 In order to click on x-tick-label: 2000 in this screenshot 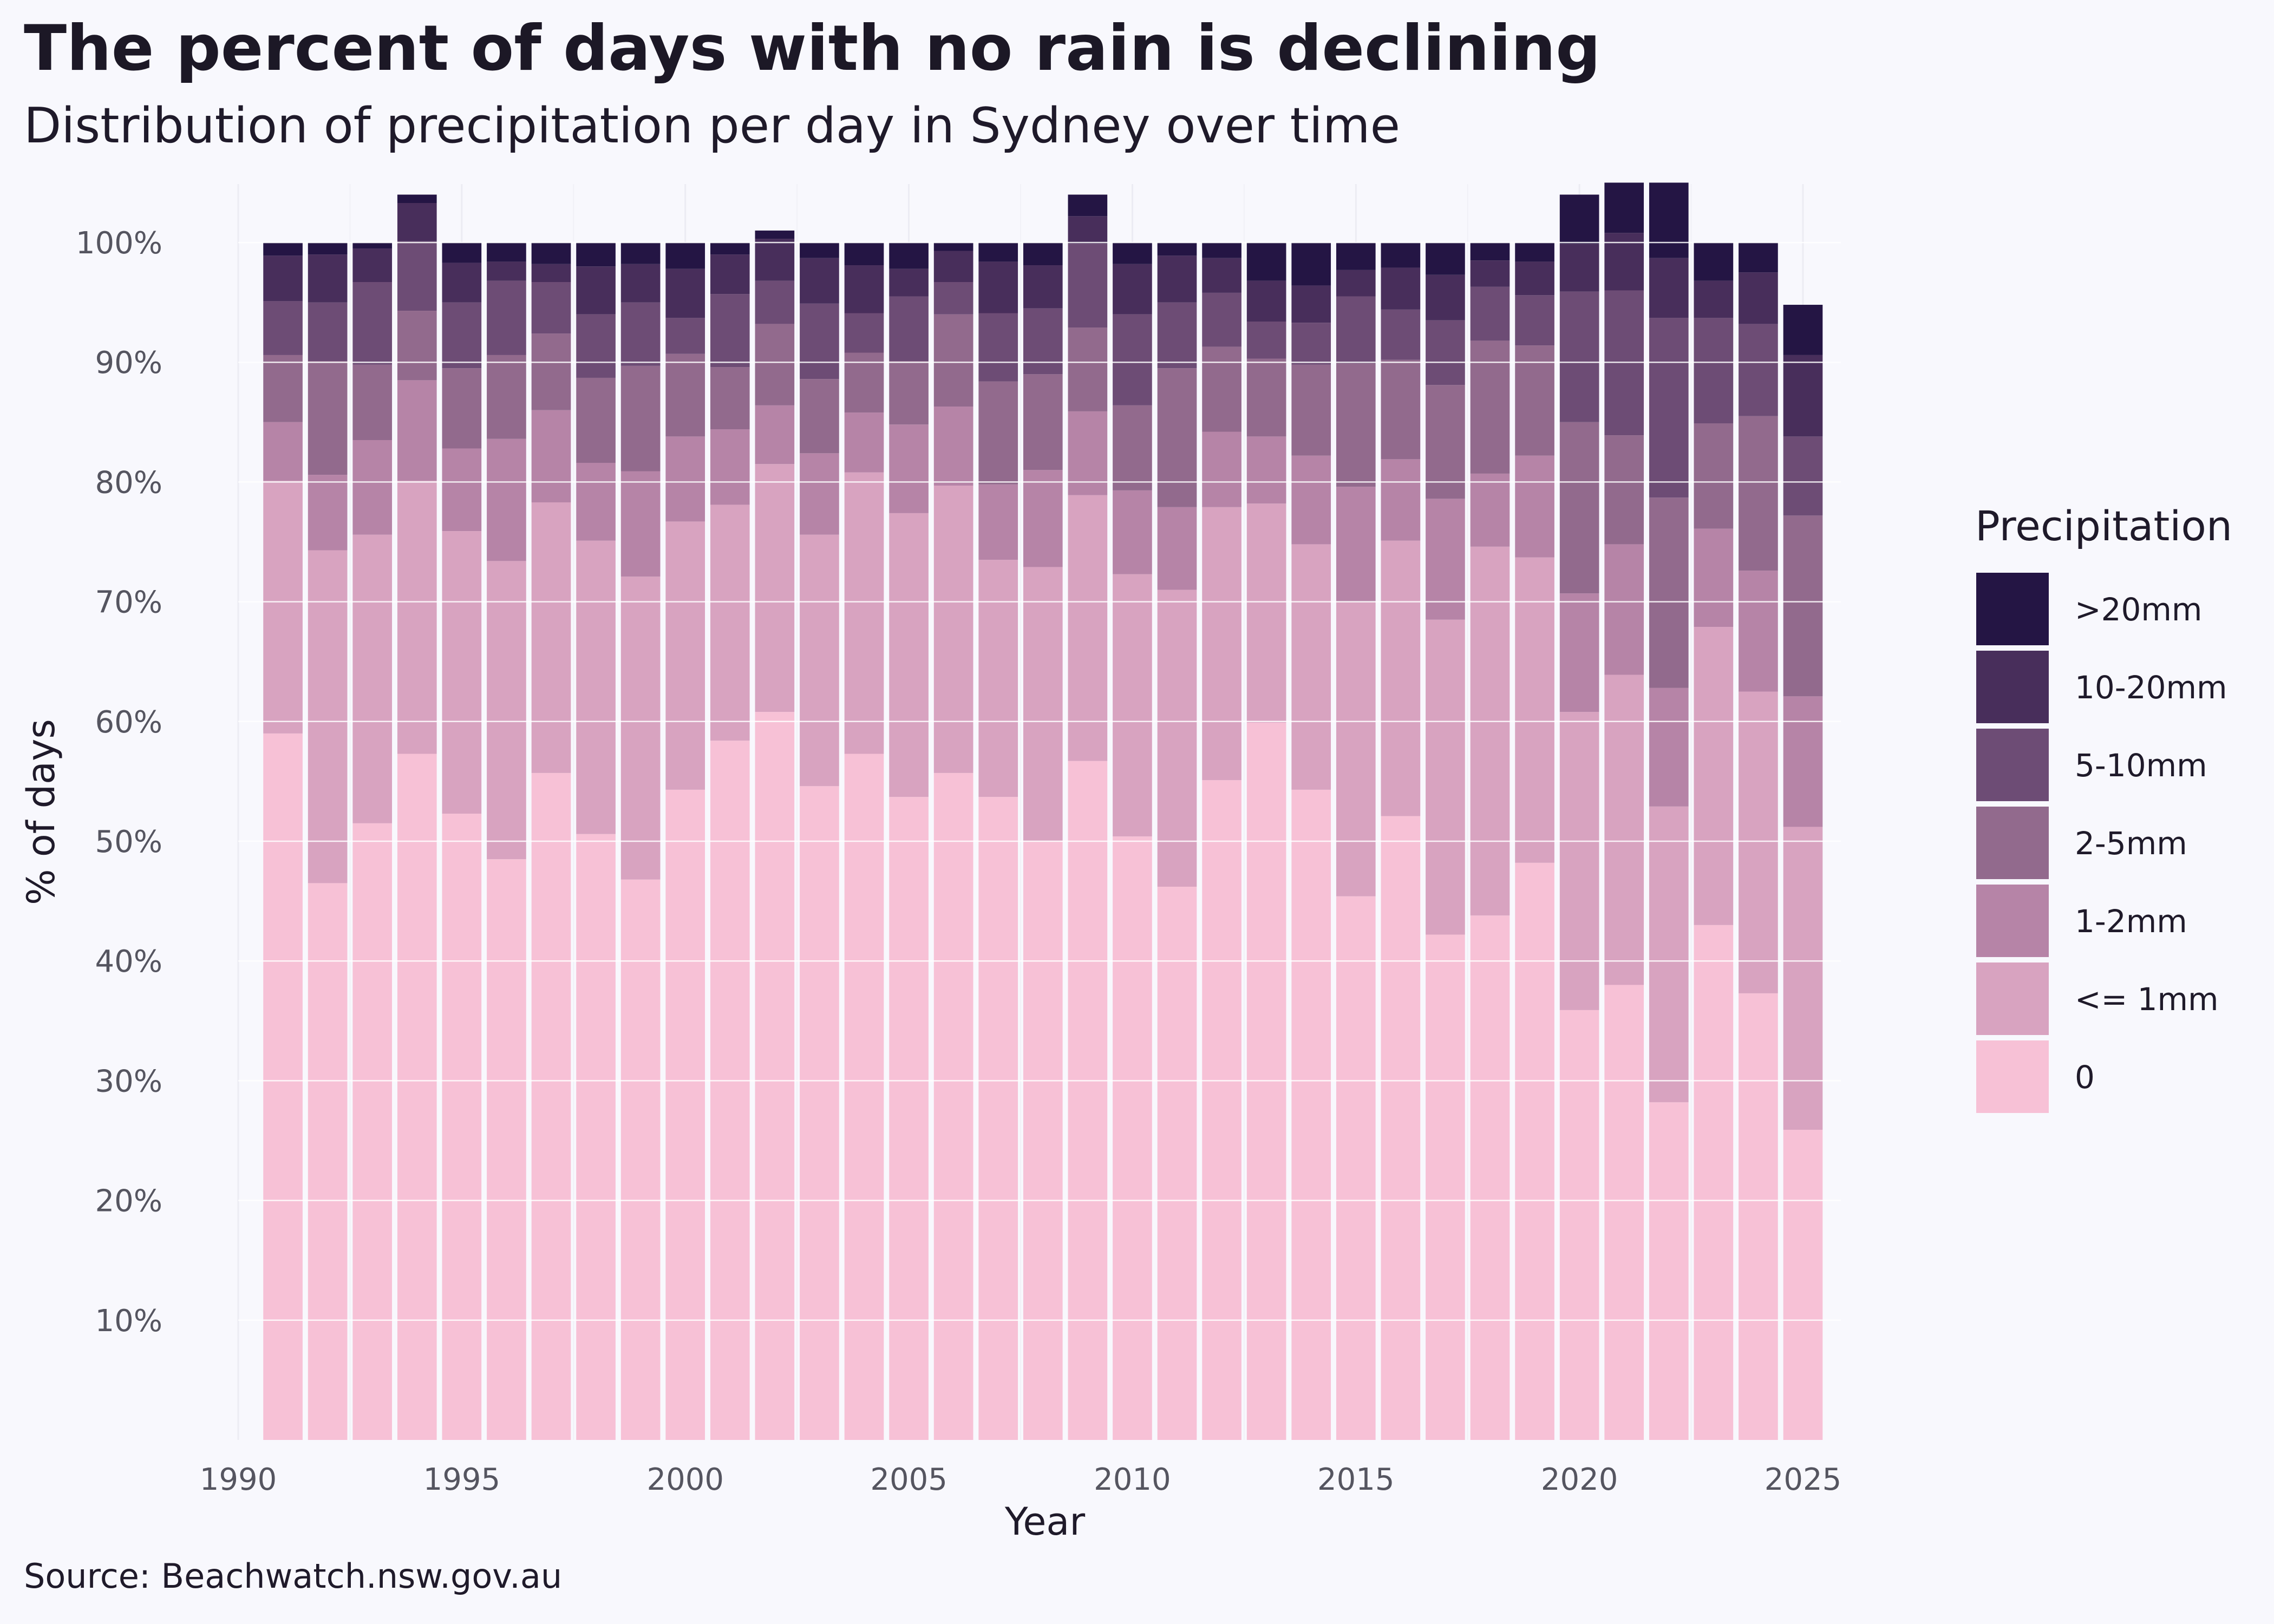, I will do `click(685, 1479)`.